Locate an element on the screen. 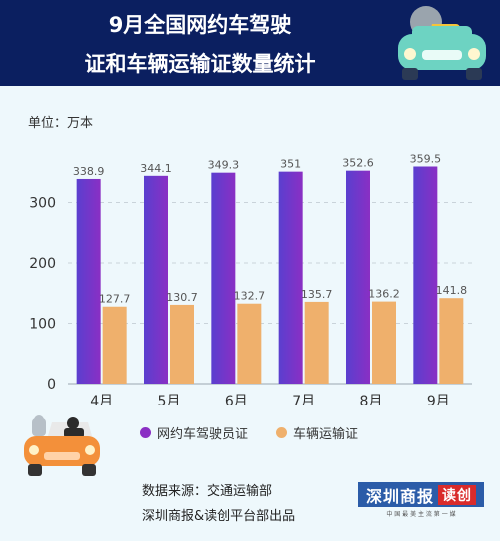  y-tick-label: 0 is located at coordinates (51, 385).